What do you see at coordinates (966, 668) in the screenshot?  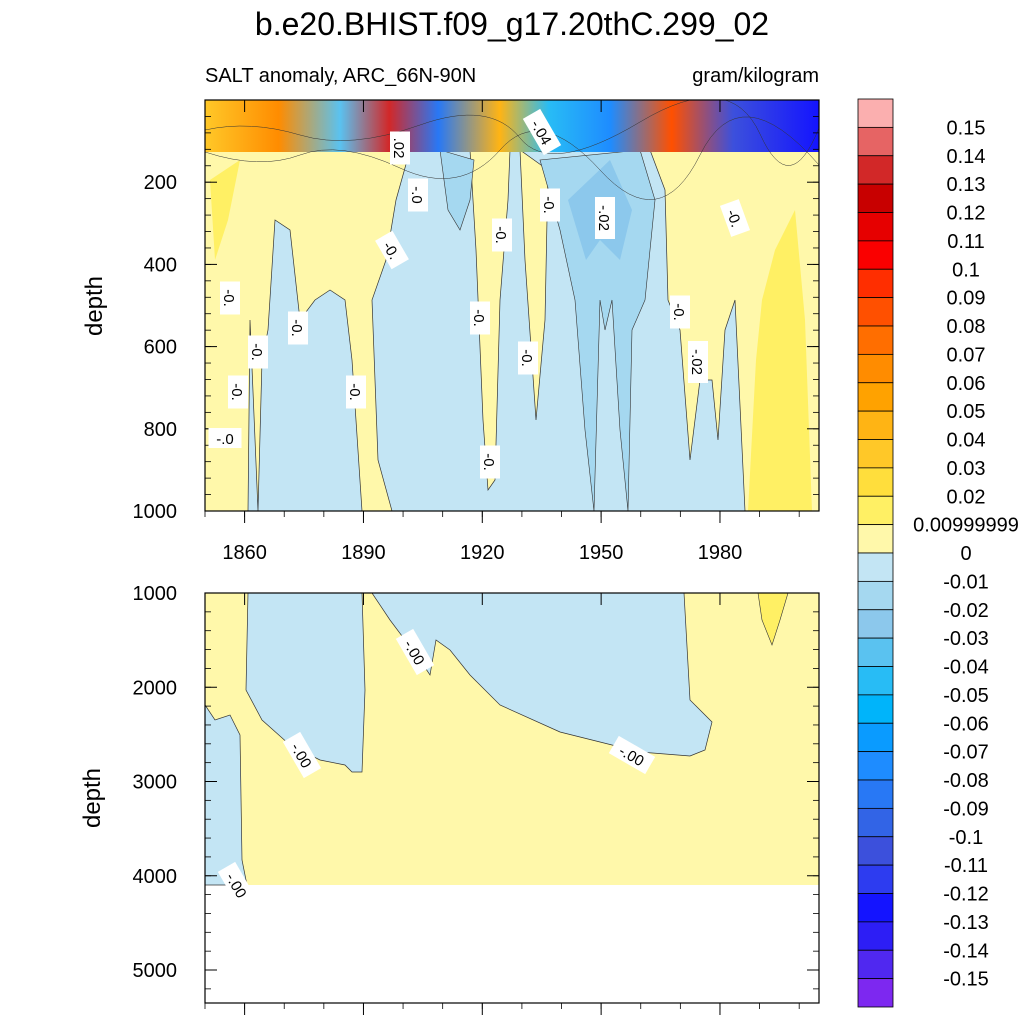 I see `colorbar-label: -0.04` at bounding box center [966, 668].